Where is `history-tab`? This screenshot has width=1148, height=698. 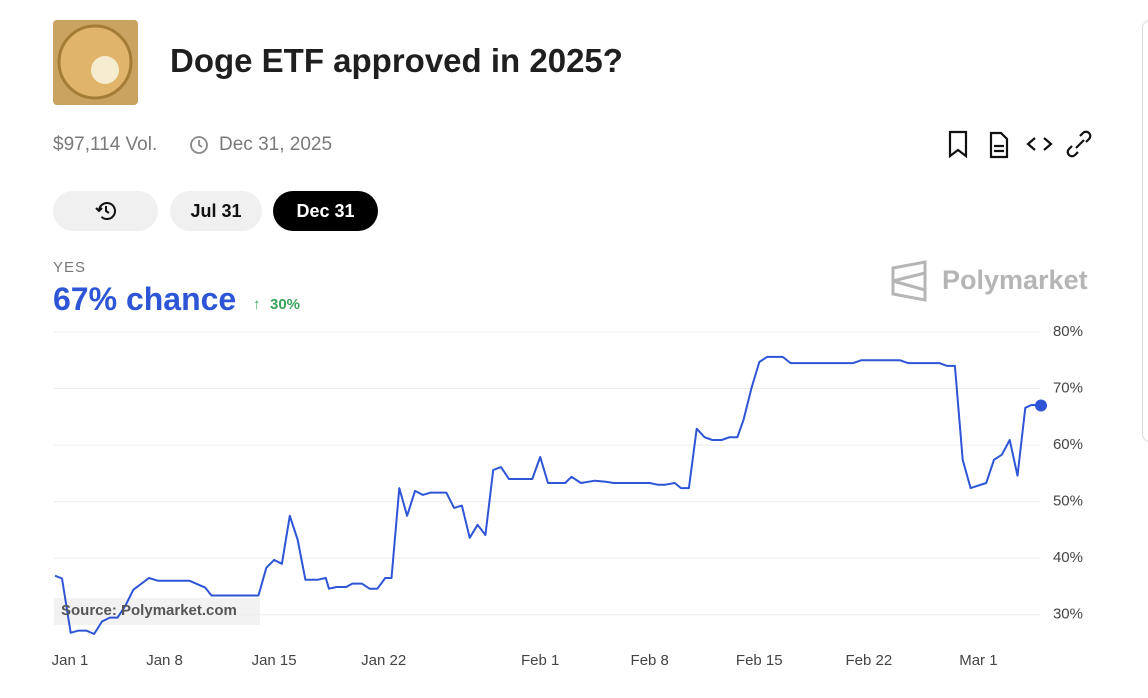 history-tab is located at coordinates (105, 211).